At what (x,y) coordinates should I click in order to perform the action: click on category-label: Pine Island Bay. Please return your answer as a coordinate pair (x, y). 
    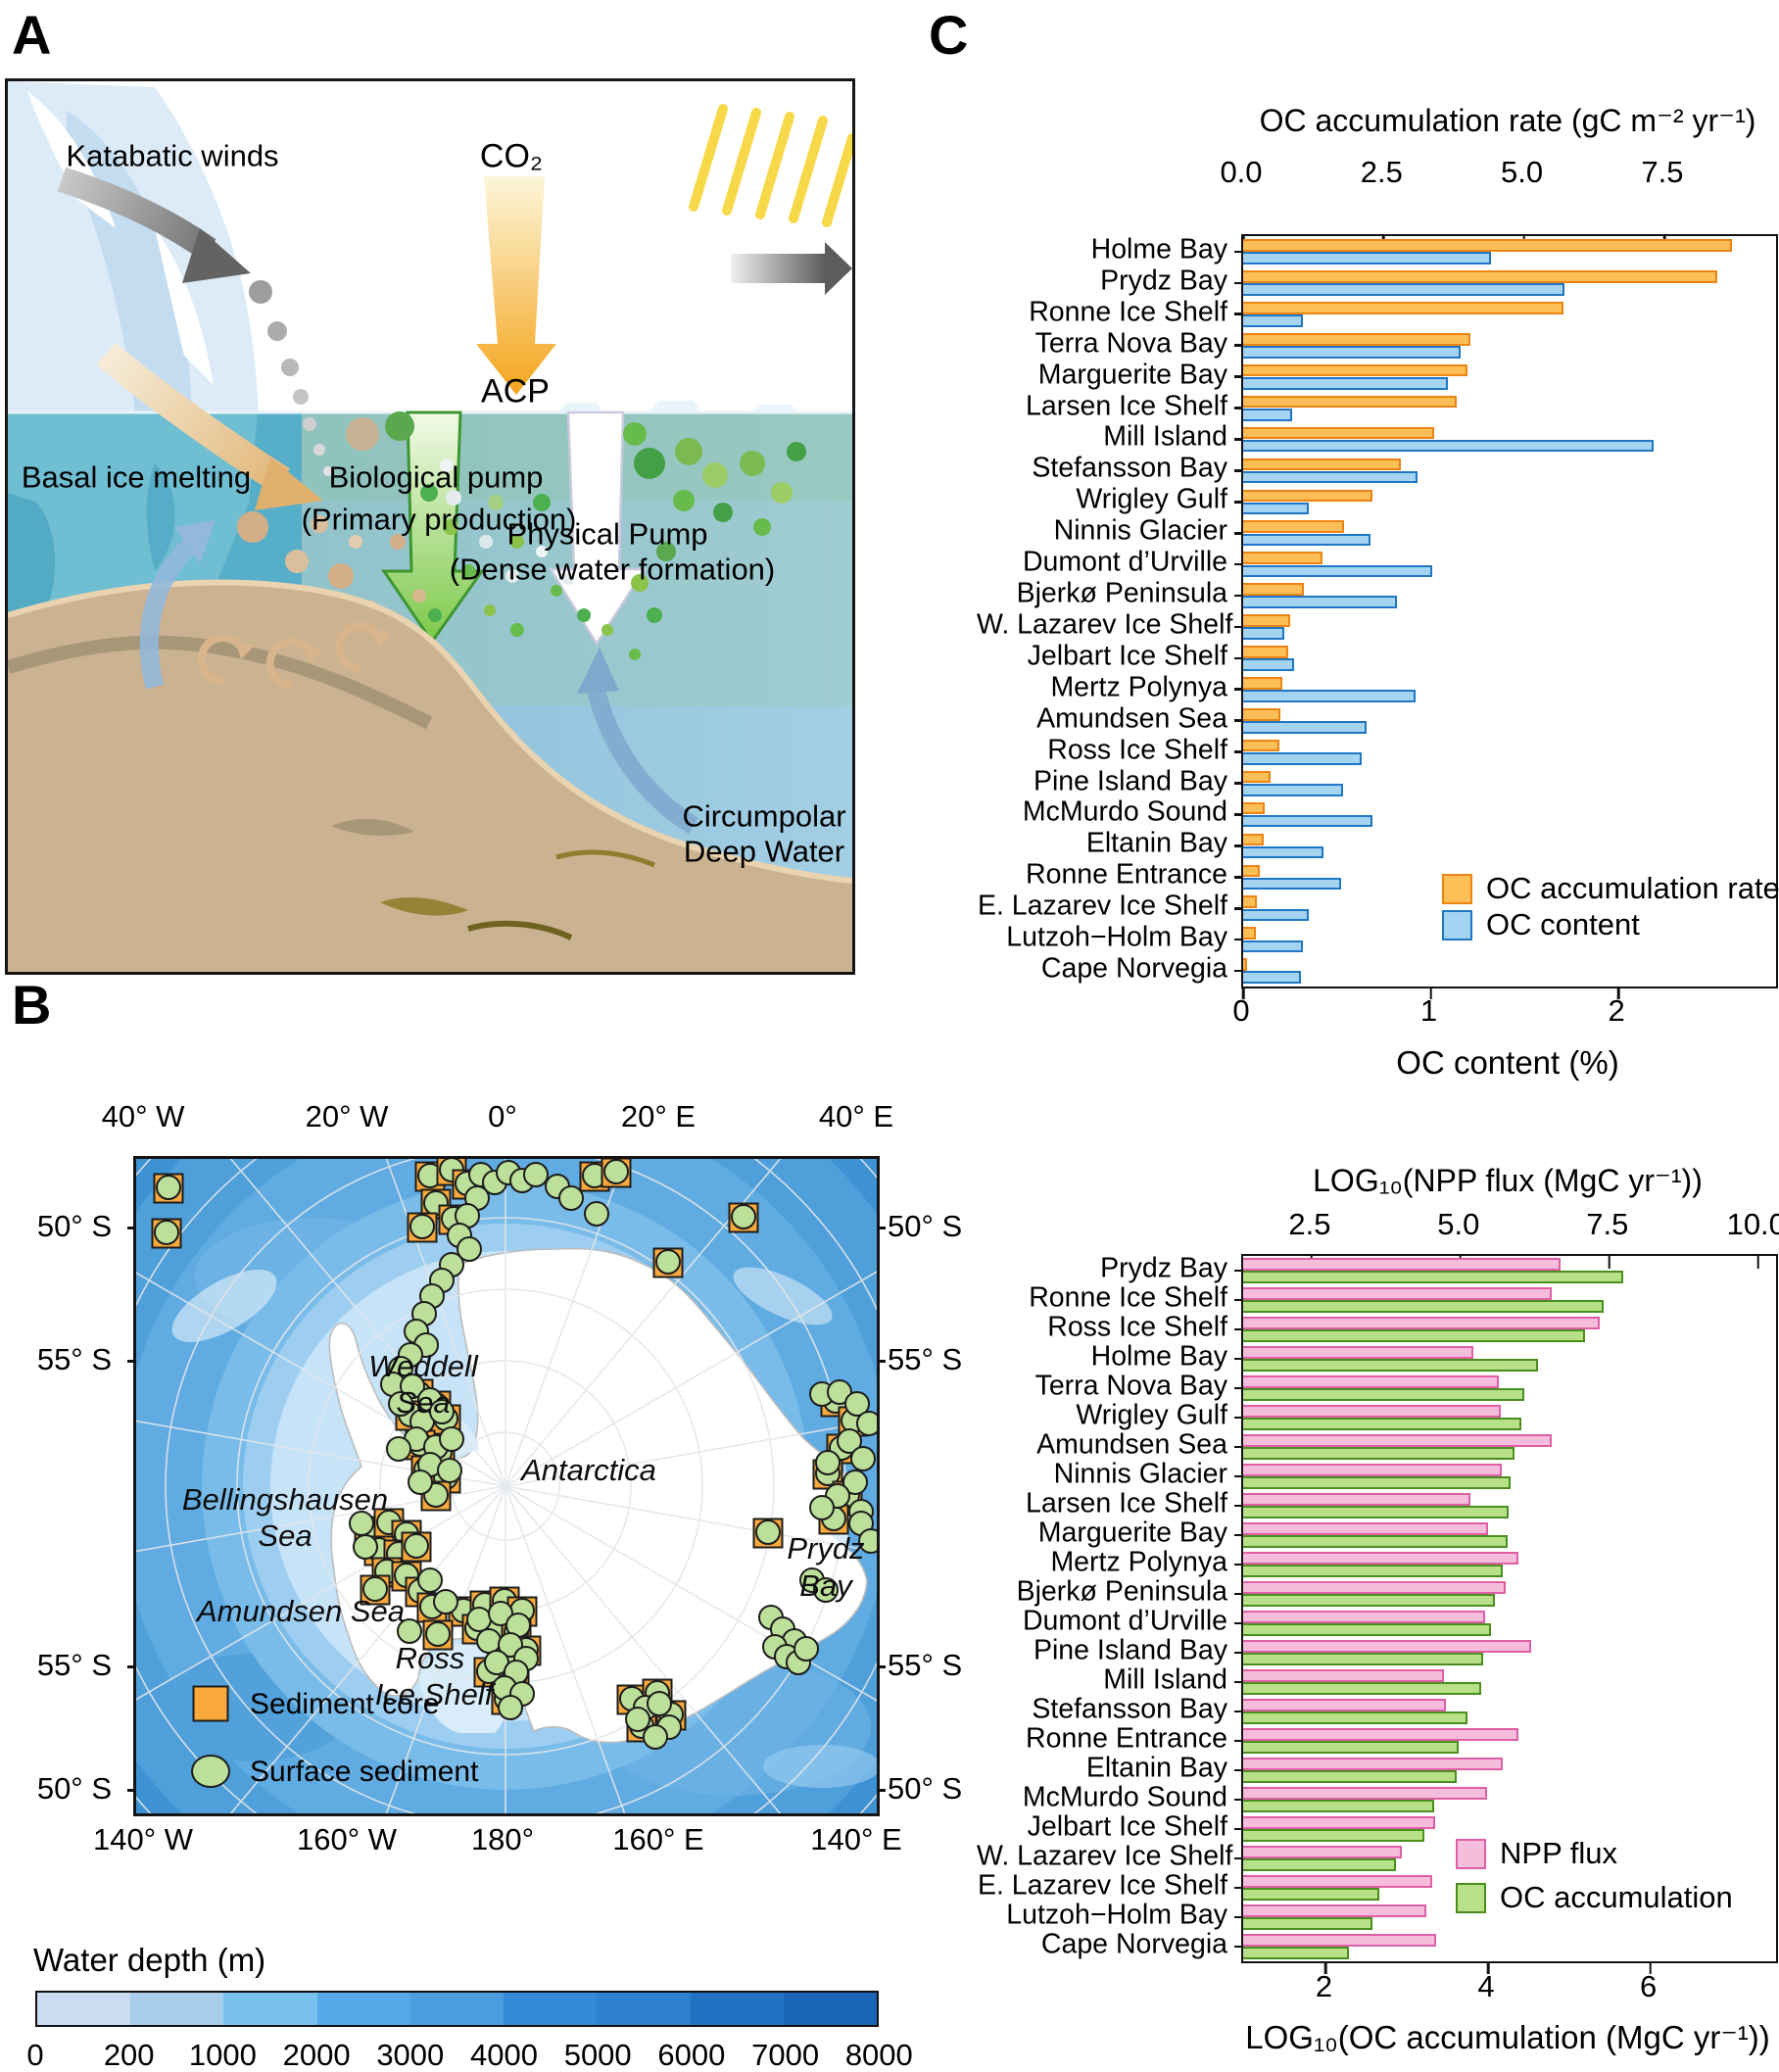
    Looking at the image, I should click on (1130, 1650).